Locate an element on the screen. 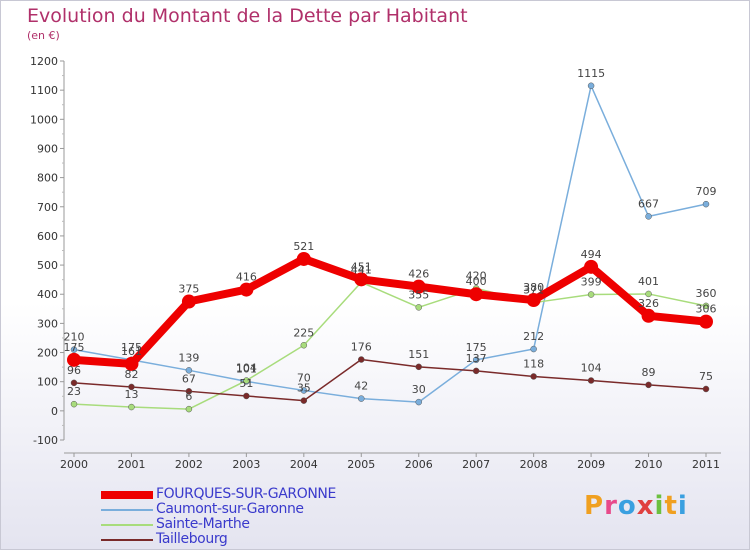 Image resolution: width=750 pixels, height=550 pixels. data-label: 420 is located at coordinates (476, 275).